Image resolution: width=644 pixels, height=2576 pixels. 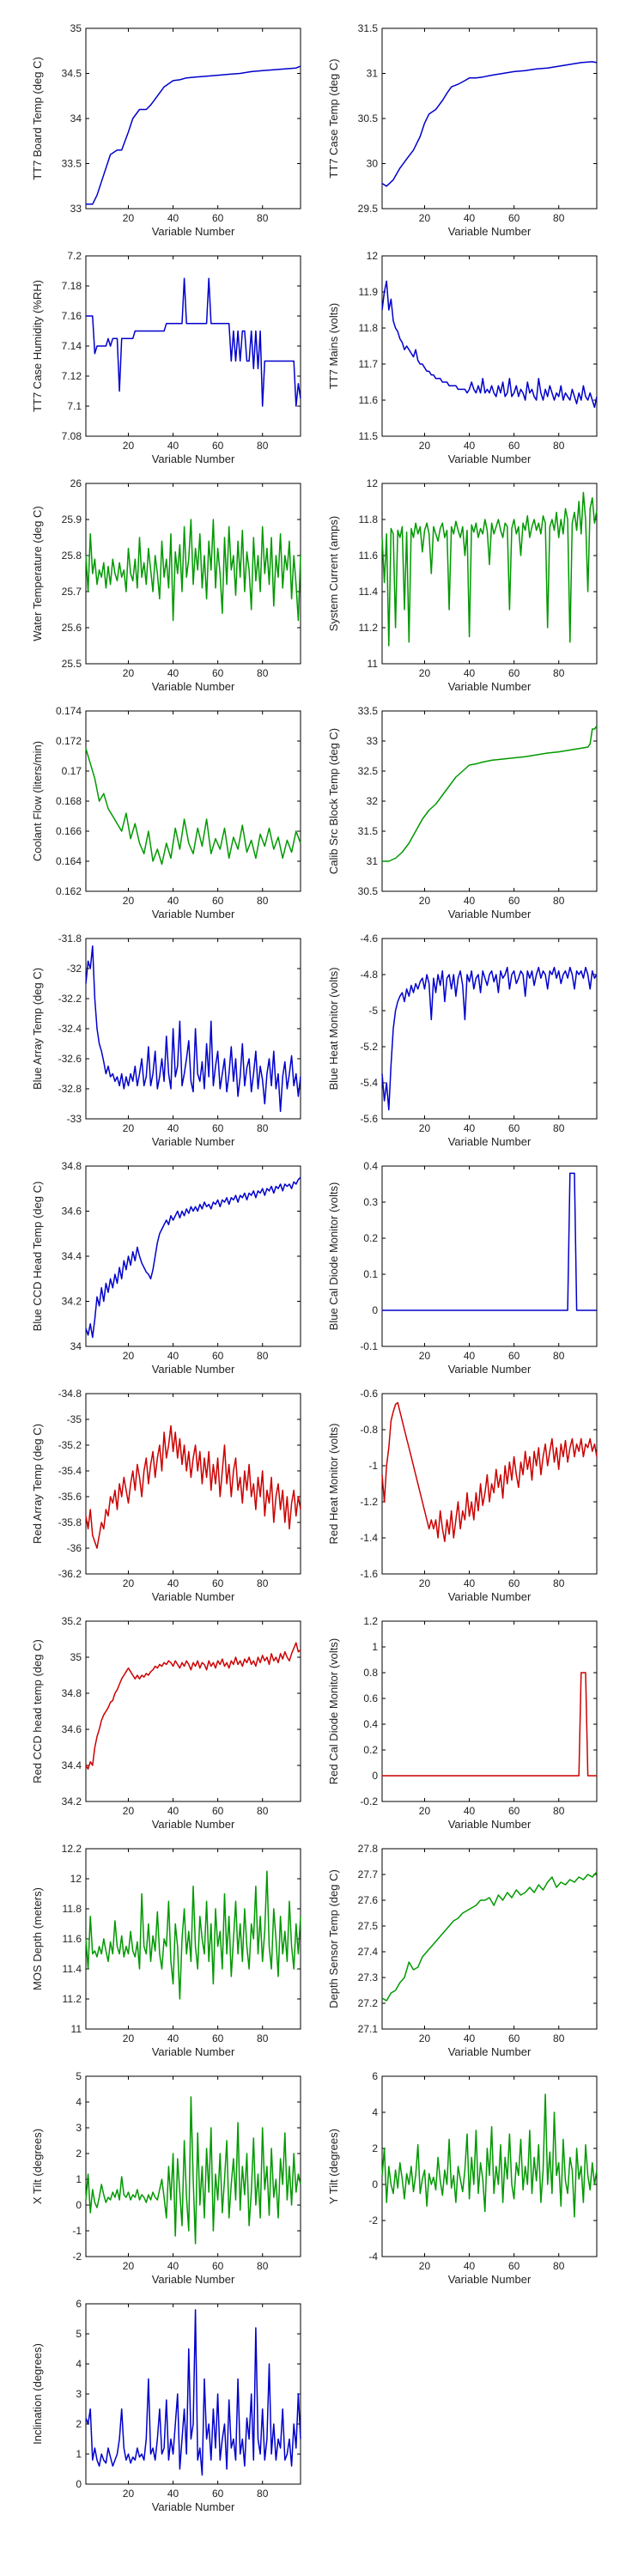 I want to click on y-tick-label: 34.5, so click(x=72, y=74).